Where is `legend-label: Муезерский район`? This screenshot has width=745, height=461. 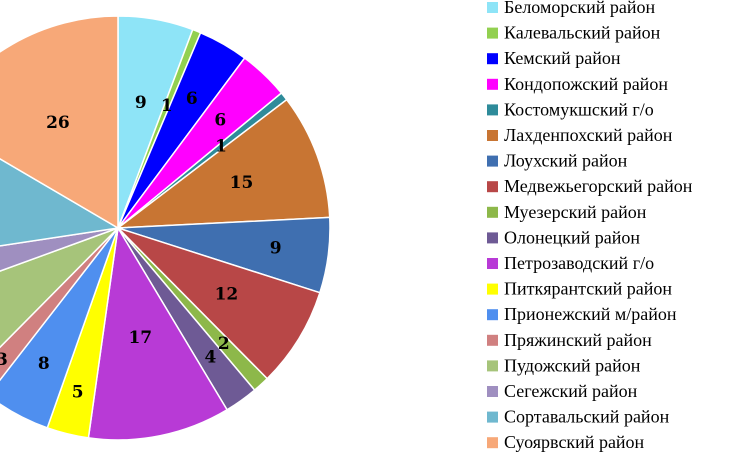
legend-label: Муезерский район is located at coordinates (575, 212).